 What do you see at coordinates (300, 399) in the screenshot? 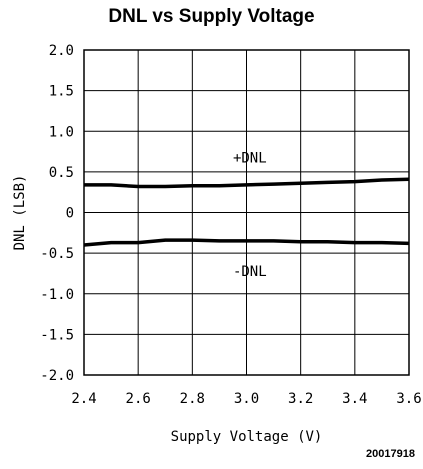
I see `x-tick-label: 3.2` at bounding box center [300, 399].